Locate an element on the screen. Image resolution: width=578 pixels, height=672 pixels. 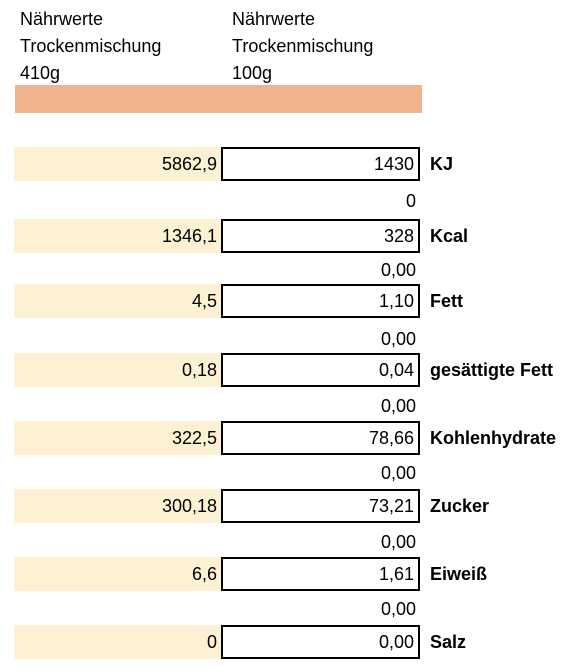
nutrition-row-salt: 0 0,00 Salz is located at coordinates (289, 642).